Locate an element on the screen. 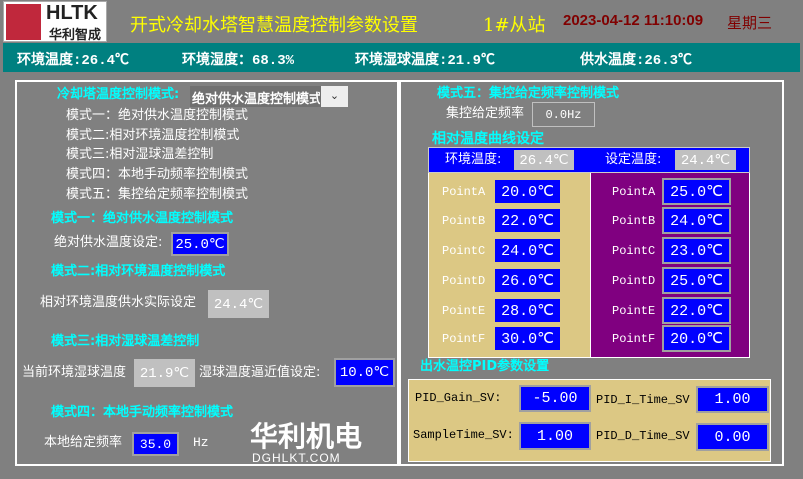 The image size is (803, 479). page-title: 开式冷却水塔智慧温度控制参数设置 is located at coordinates (274, 25).